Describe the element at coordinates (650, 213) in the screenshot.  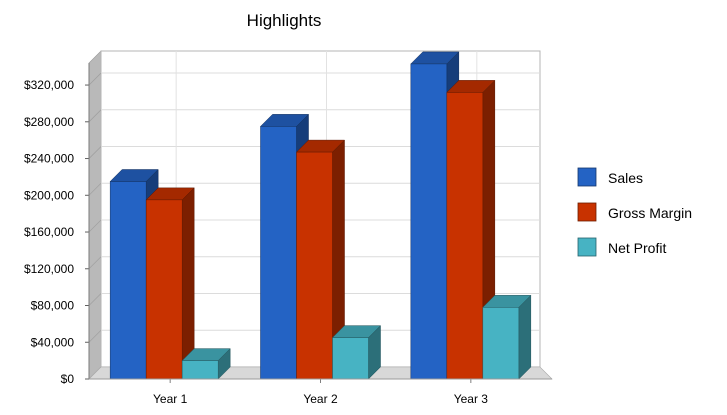
I see `legend-label: Gross Margin` at that location.